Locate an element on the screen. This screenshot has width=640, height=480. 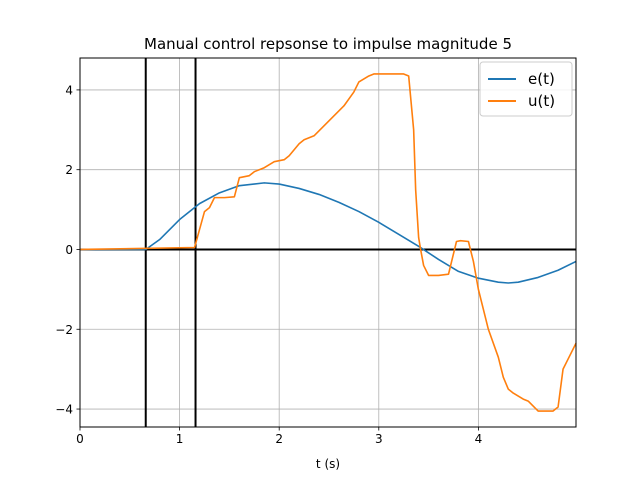
legend-label: e(t) is located at coordinates (541, 79).